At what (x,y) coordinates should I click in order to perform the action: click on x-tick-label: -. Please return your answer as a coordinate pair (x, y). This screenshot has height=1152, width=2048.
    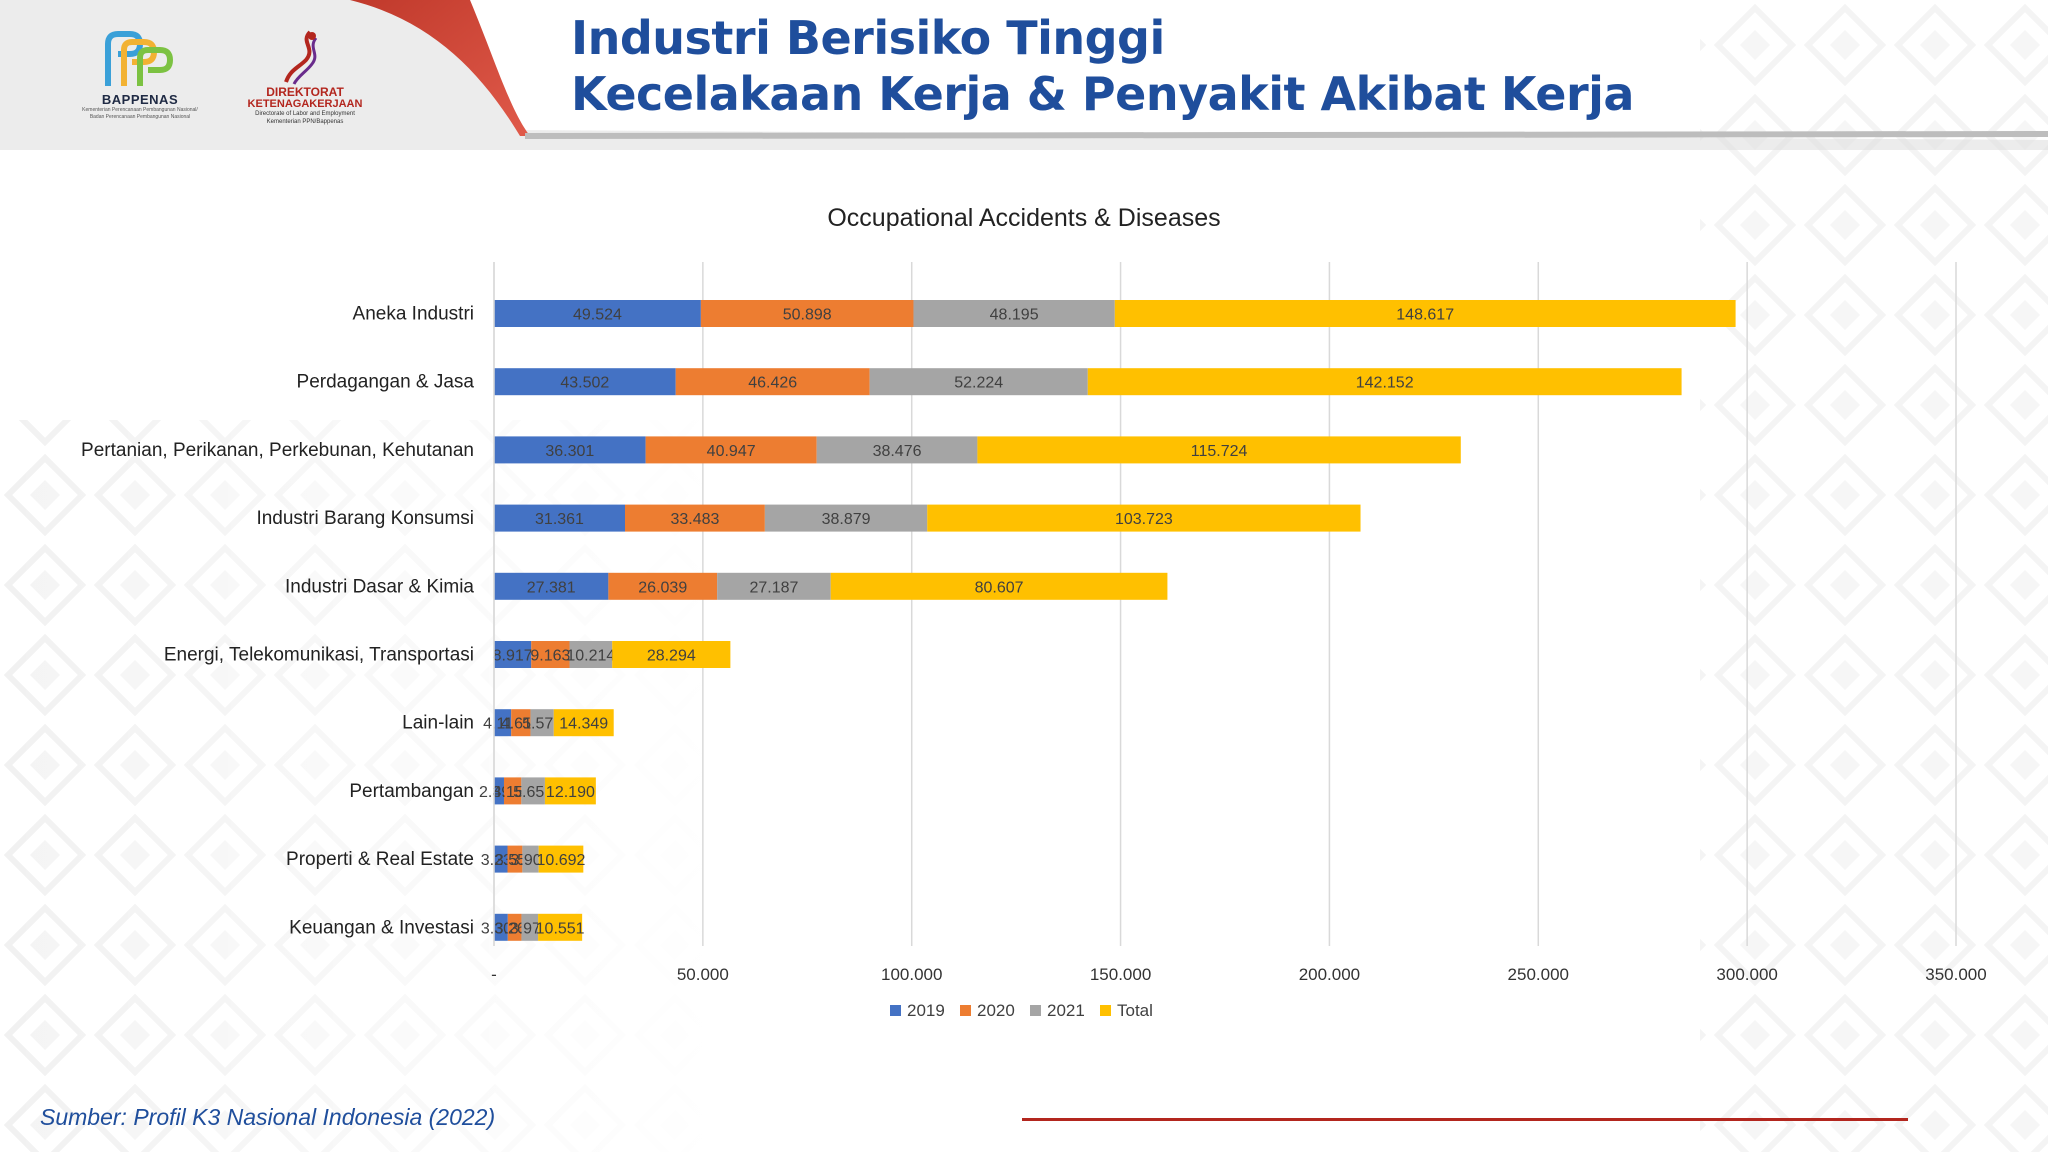
    Looking at the image, I should click on (494, 974).